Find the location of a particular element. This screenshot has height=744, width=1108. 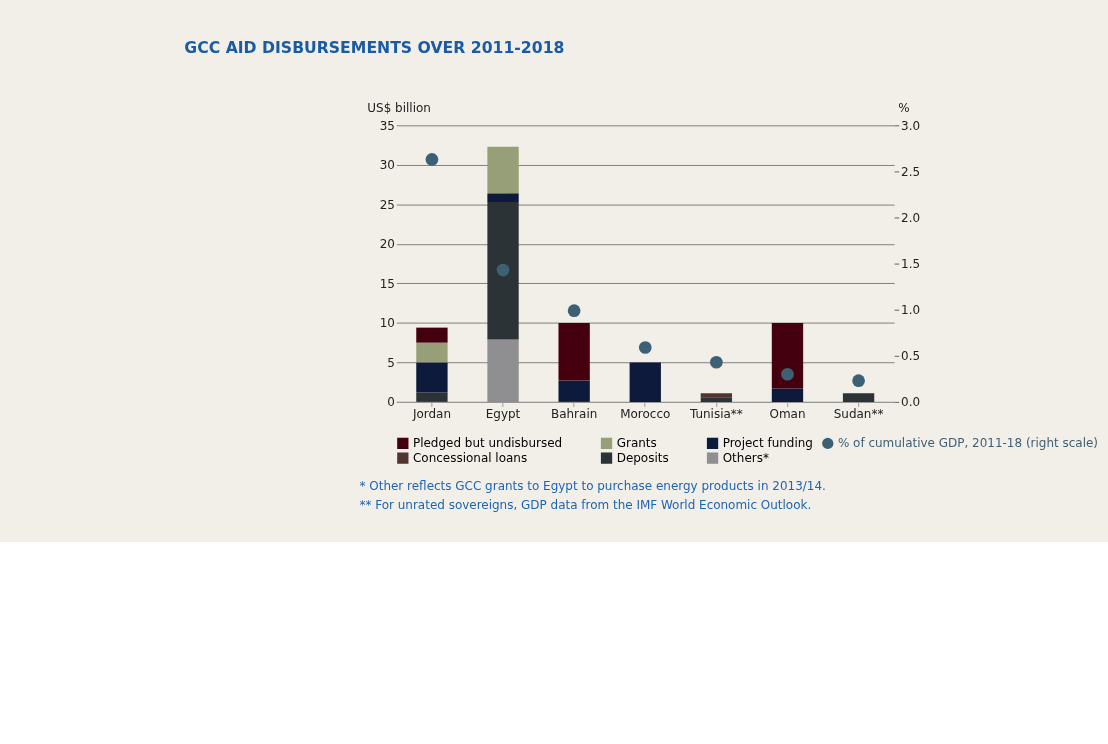

x-tick-label: Morocco is located at coordinates (645, 414).